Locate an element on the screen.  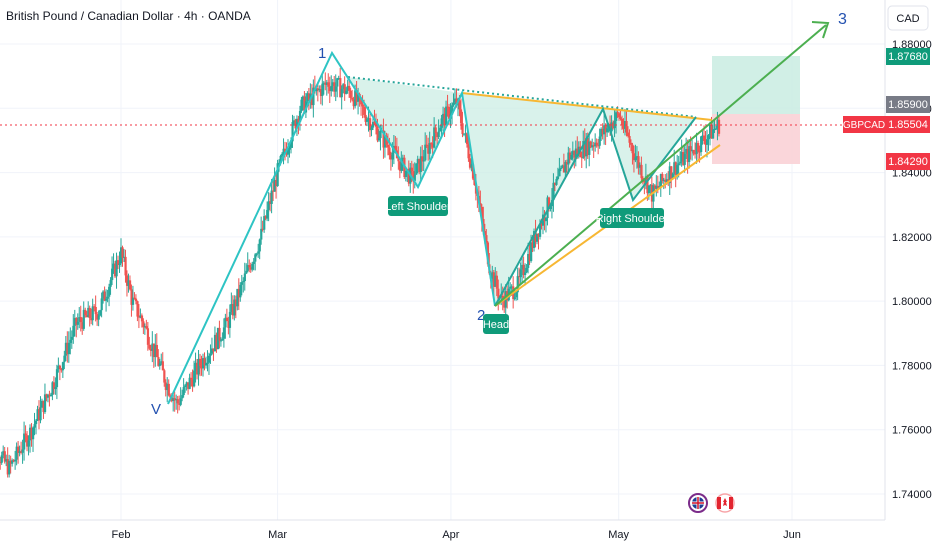
wave-line-teal is located at coordinates (595, 206).